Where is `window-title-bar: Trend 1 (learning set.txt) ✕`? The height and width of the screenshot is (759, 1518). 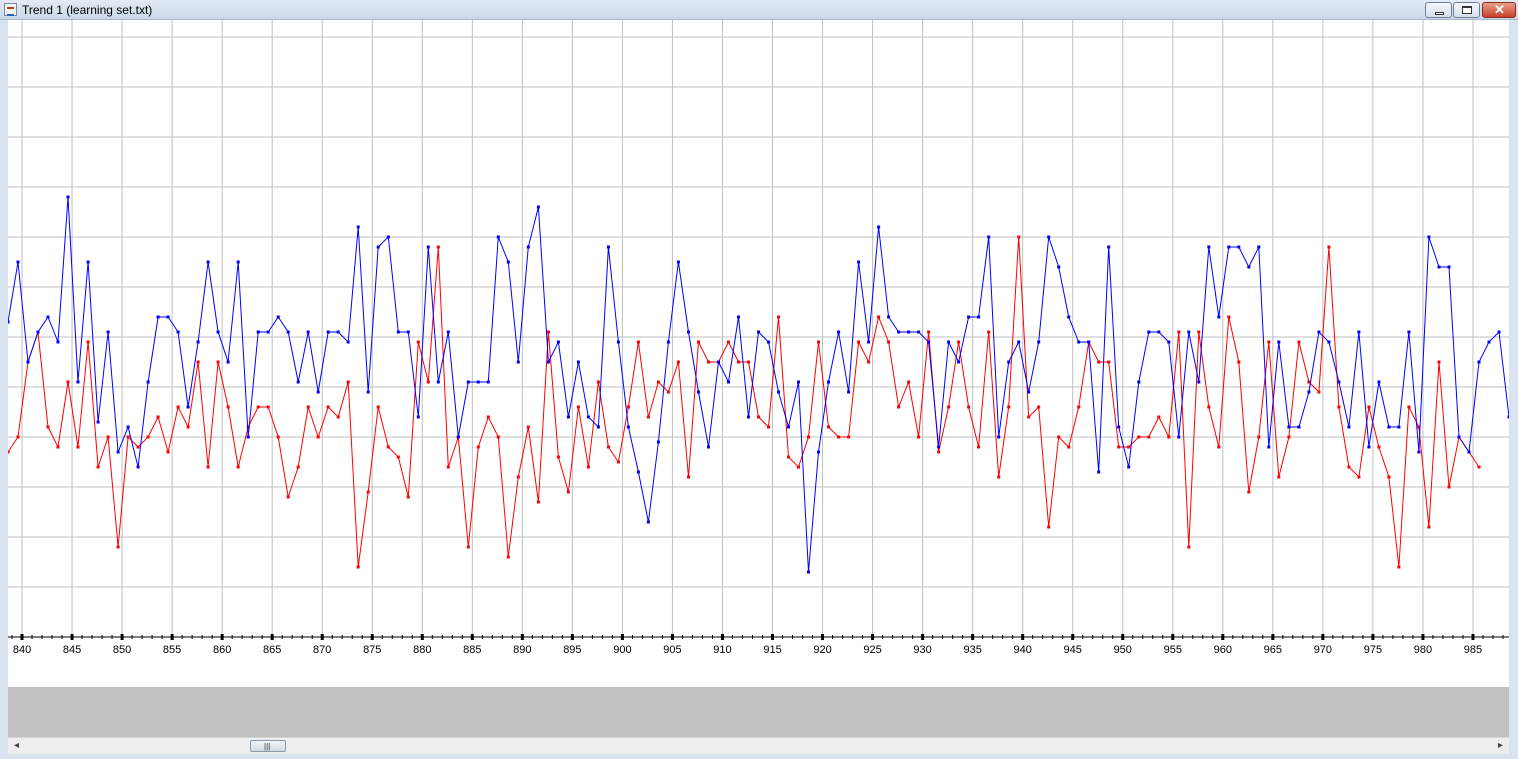
window-title-bar: Trend 1 (learning set.txt) ✕ is located at coordinates (759, 10).